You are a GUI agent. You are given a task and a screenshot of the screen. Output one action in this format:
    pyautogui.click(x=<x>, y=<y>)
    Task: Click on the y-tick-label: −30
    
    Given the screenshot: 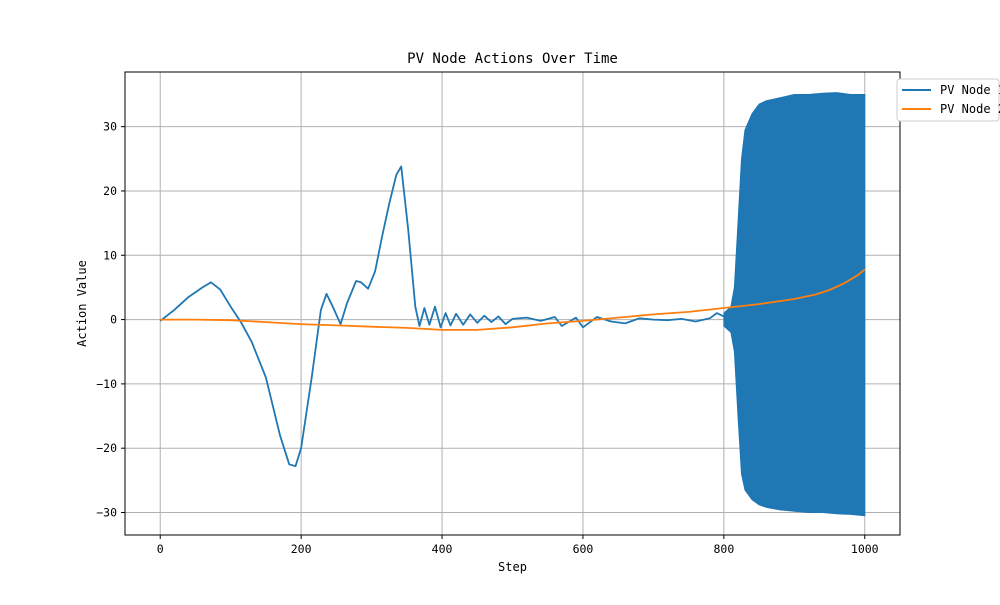 What is the action you would take?
    pyautogui.click(x=106, y=512)
    